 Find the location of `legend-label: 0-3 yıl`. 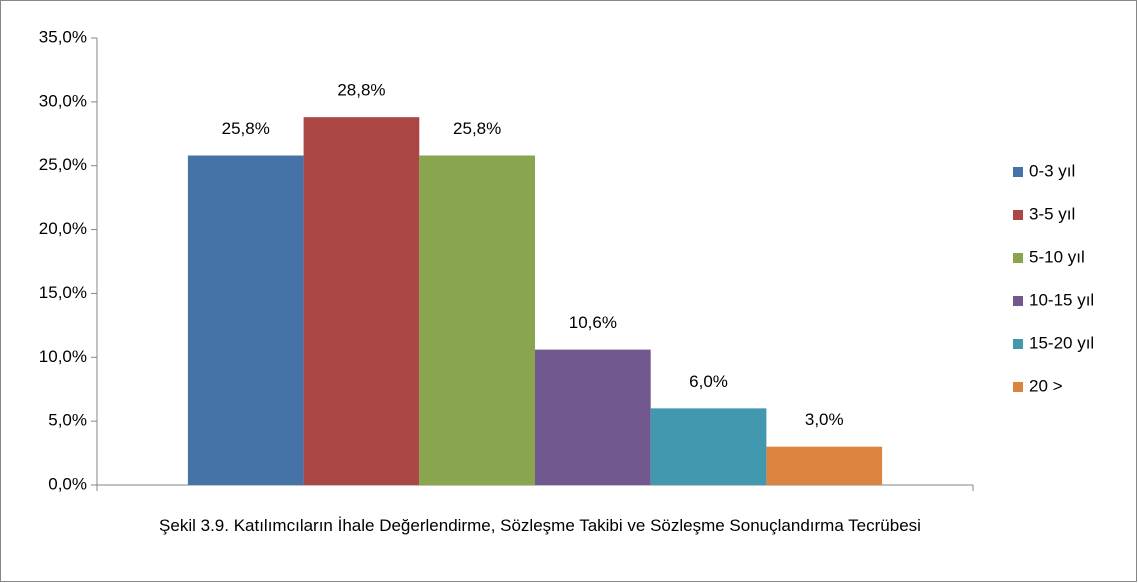

legend-label: 0-3 yıl is located at coordinates (1052, 170).